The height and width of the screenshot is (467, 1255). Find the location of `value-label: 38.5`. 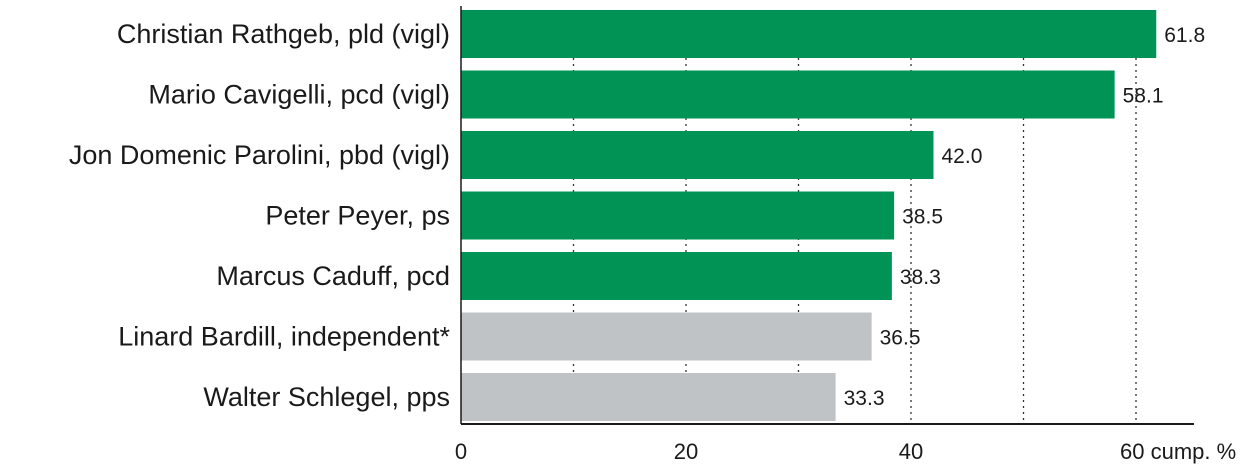

value-label: 38.5 is located at coordinates (922, 217).